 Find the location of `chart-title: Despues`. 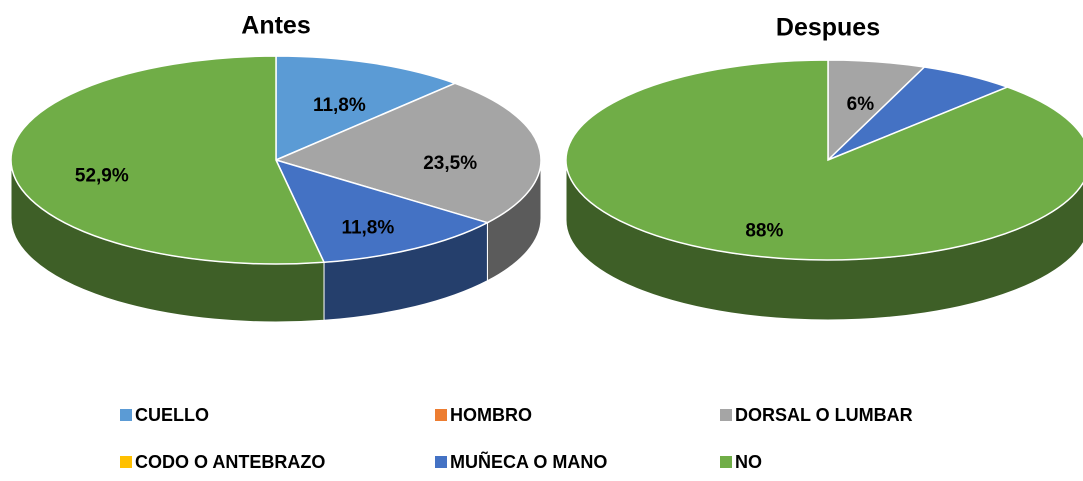

chart-title: Despues is located at coordinates (828, 28).